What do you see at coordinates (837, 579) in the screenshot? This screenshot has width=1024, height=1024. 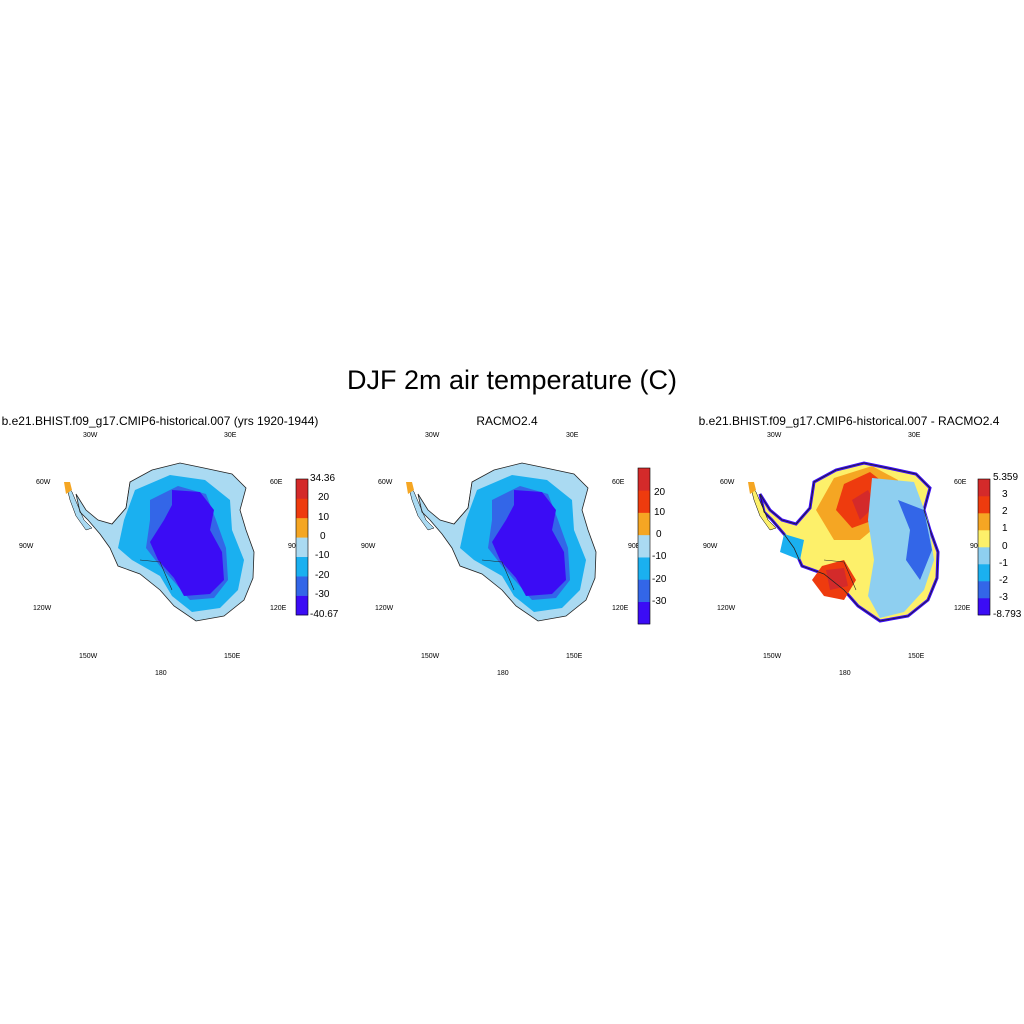 I see `region-above-three` at bounding box center [837, 579].